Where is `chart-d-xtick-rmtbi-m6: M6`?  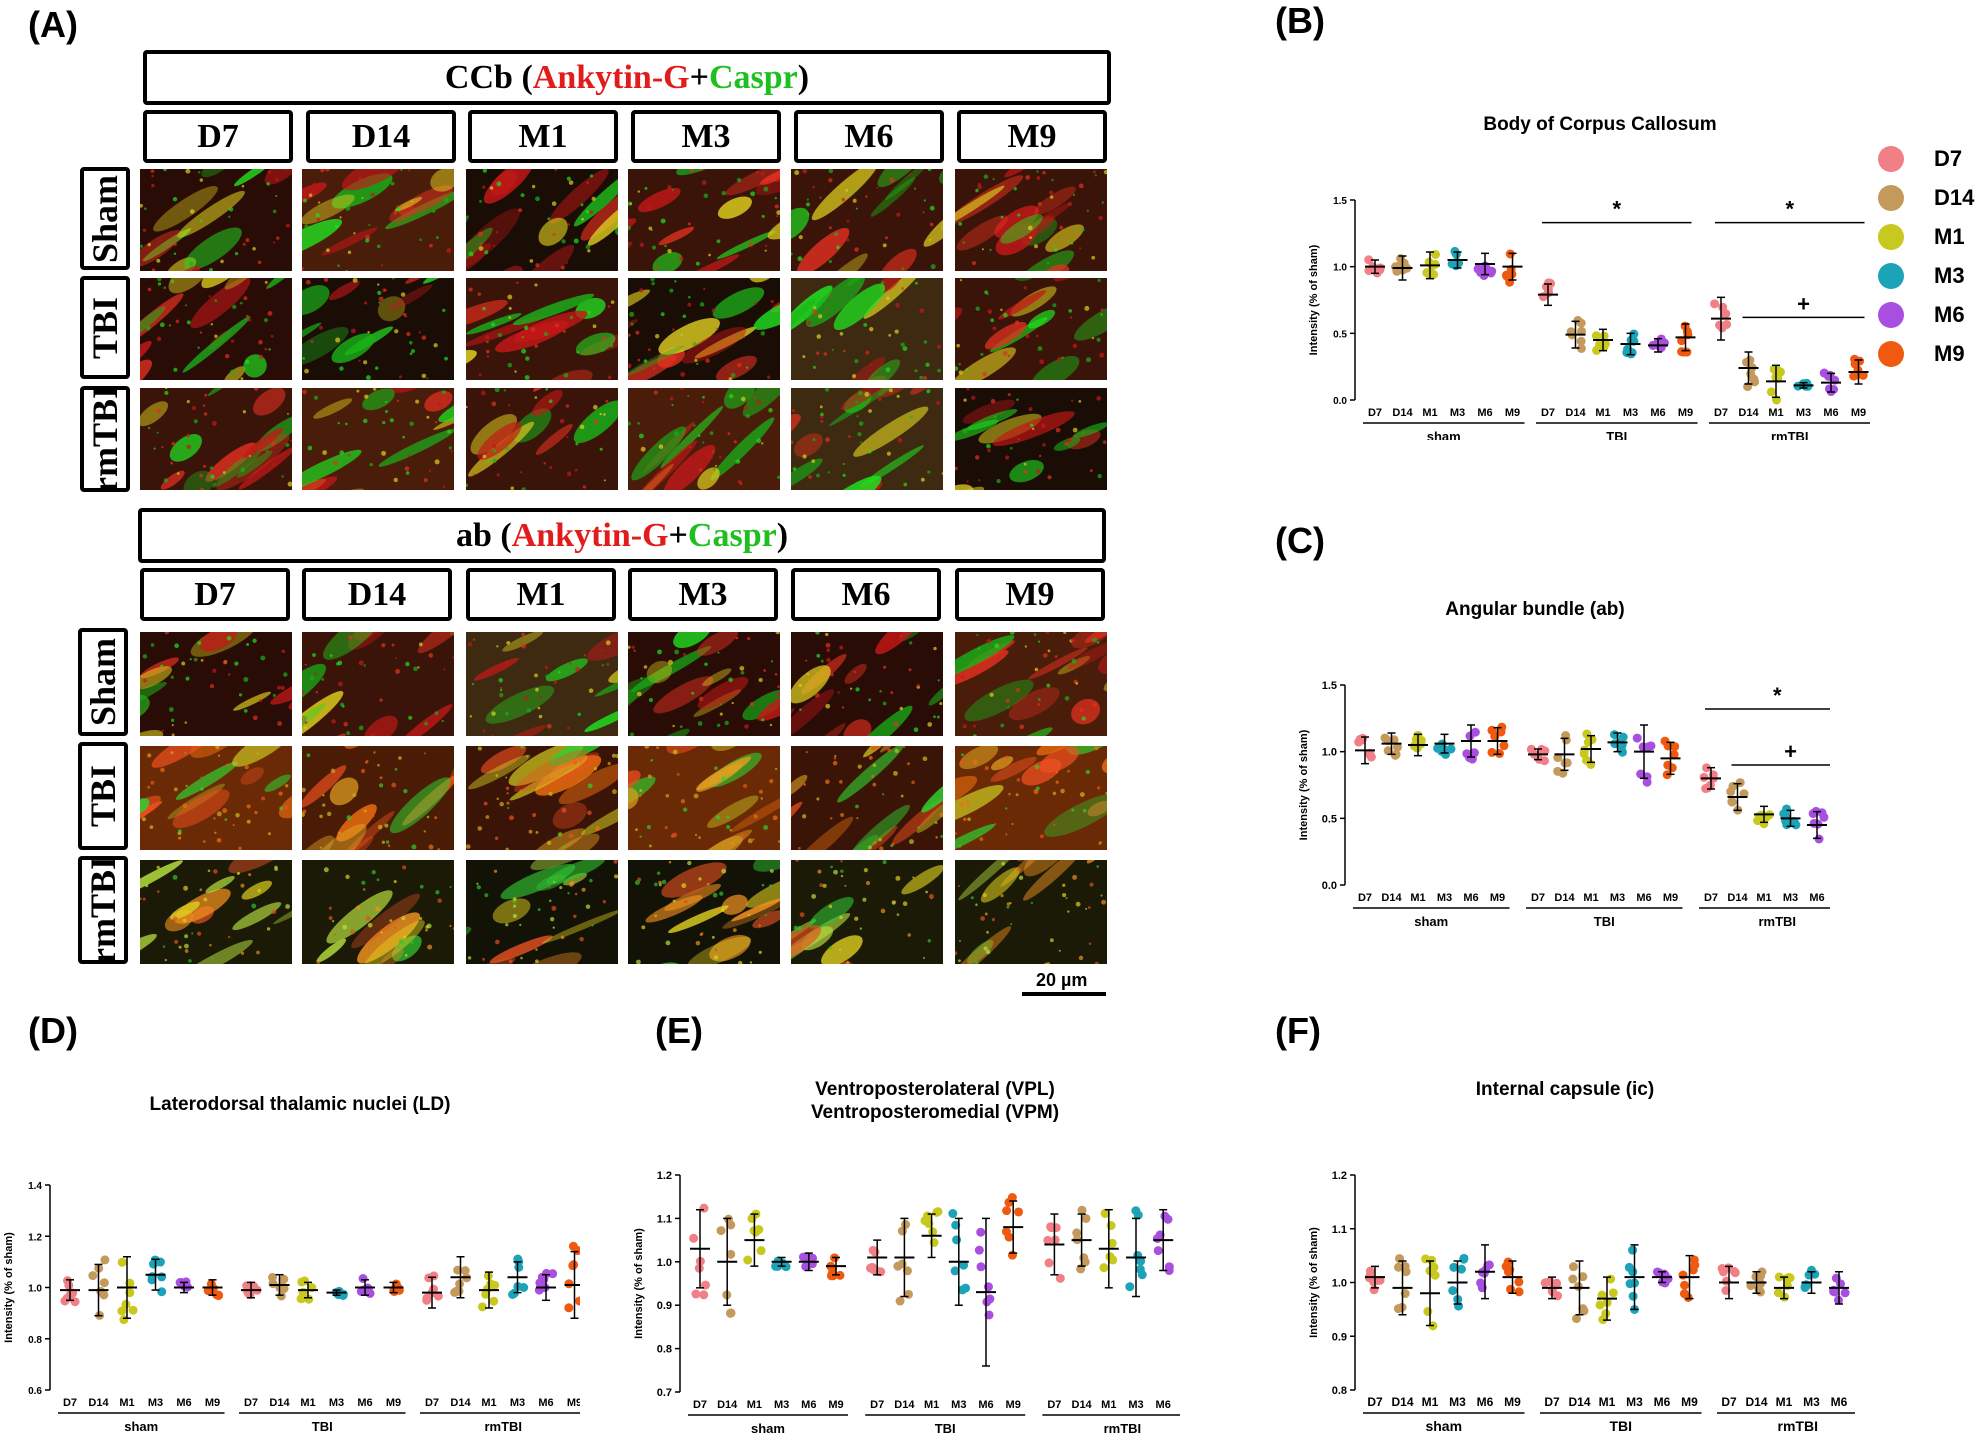 chart-d-xtick-rmtbi-m6: M6 is located at coordinates (545, 1403).